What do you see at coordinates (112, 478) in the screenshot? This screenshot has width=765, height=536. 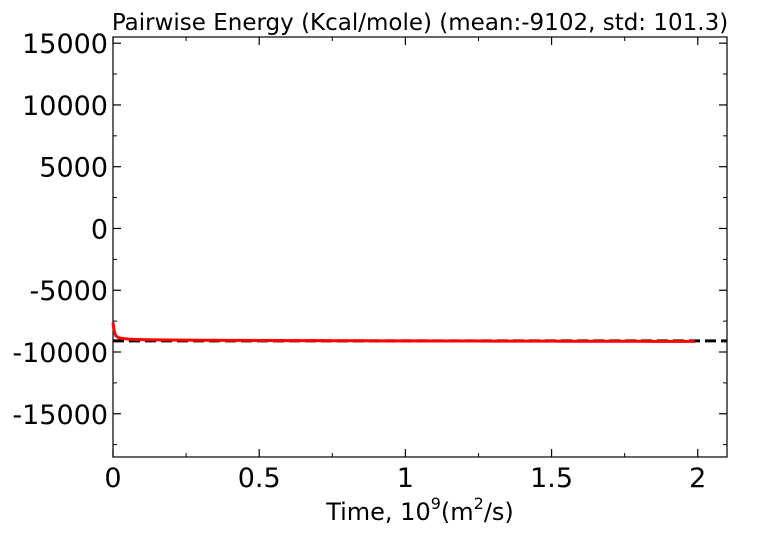 I see `x-tick-label: 0` at bounding box center [112, 478].